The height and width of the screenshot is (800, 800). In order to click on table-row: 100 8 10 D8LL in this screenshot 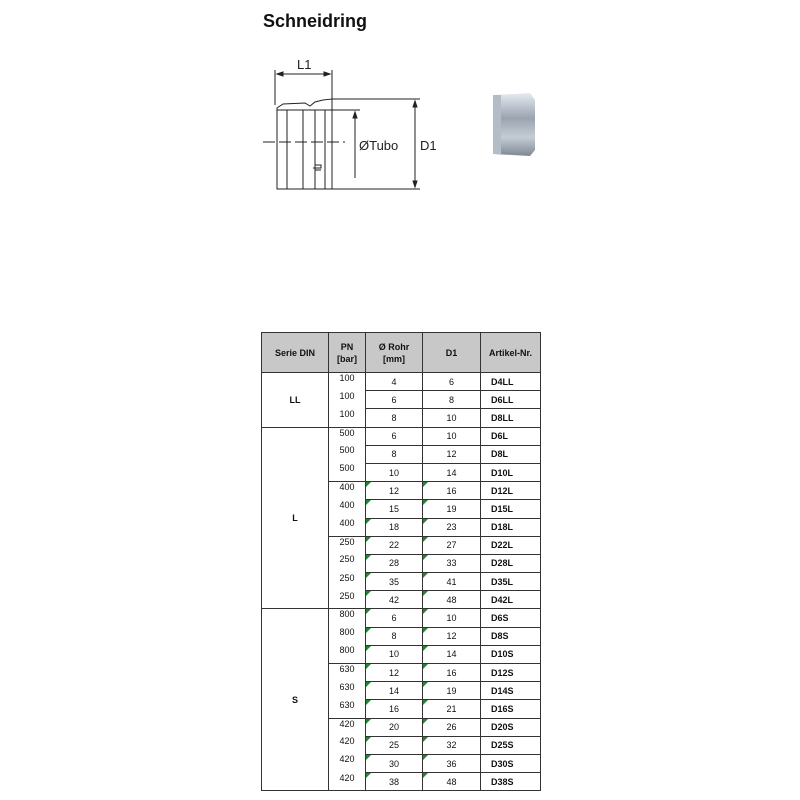, I will do `click(401, 418)`.